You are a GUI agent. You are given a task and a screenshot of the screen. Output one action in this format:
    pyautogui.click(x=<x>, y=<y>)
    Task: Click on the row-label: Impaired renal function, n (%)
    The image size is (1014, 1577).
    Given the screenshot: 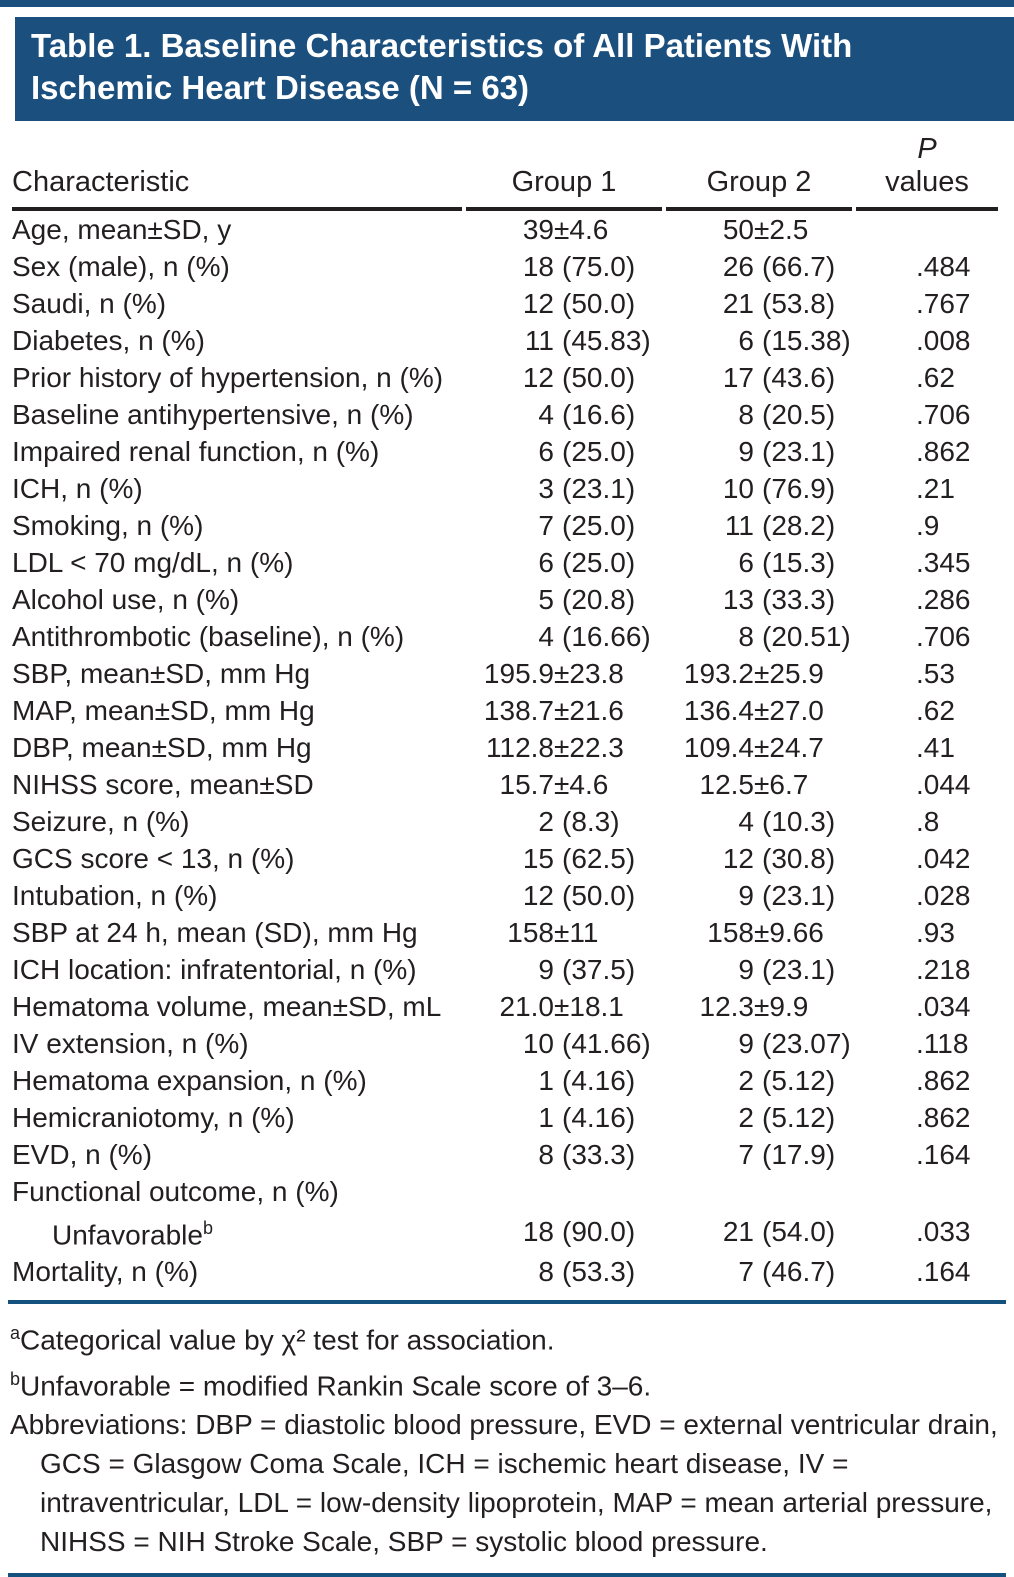 What is the action you would take?
    pyautogui.click(x=196, y=451)
    